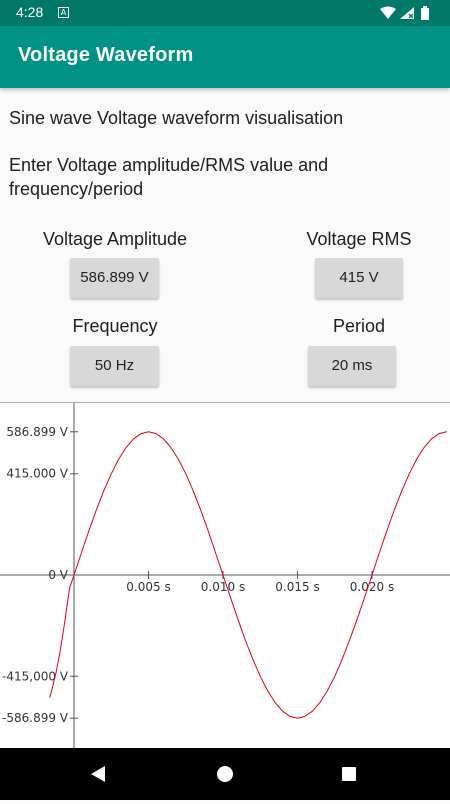  I want to click on rms-label: Voltage RMS, so click(359, 239).